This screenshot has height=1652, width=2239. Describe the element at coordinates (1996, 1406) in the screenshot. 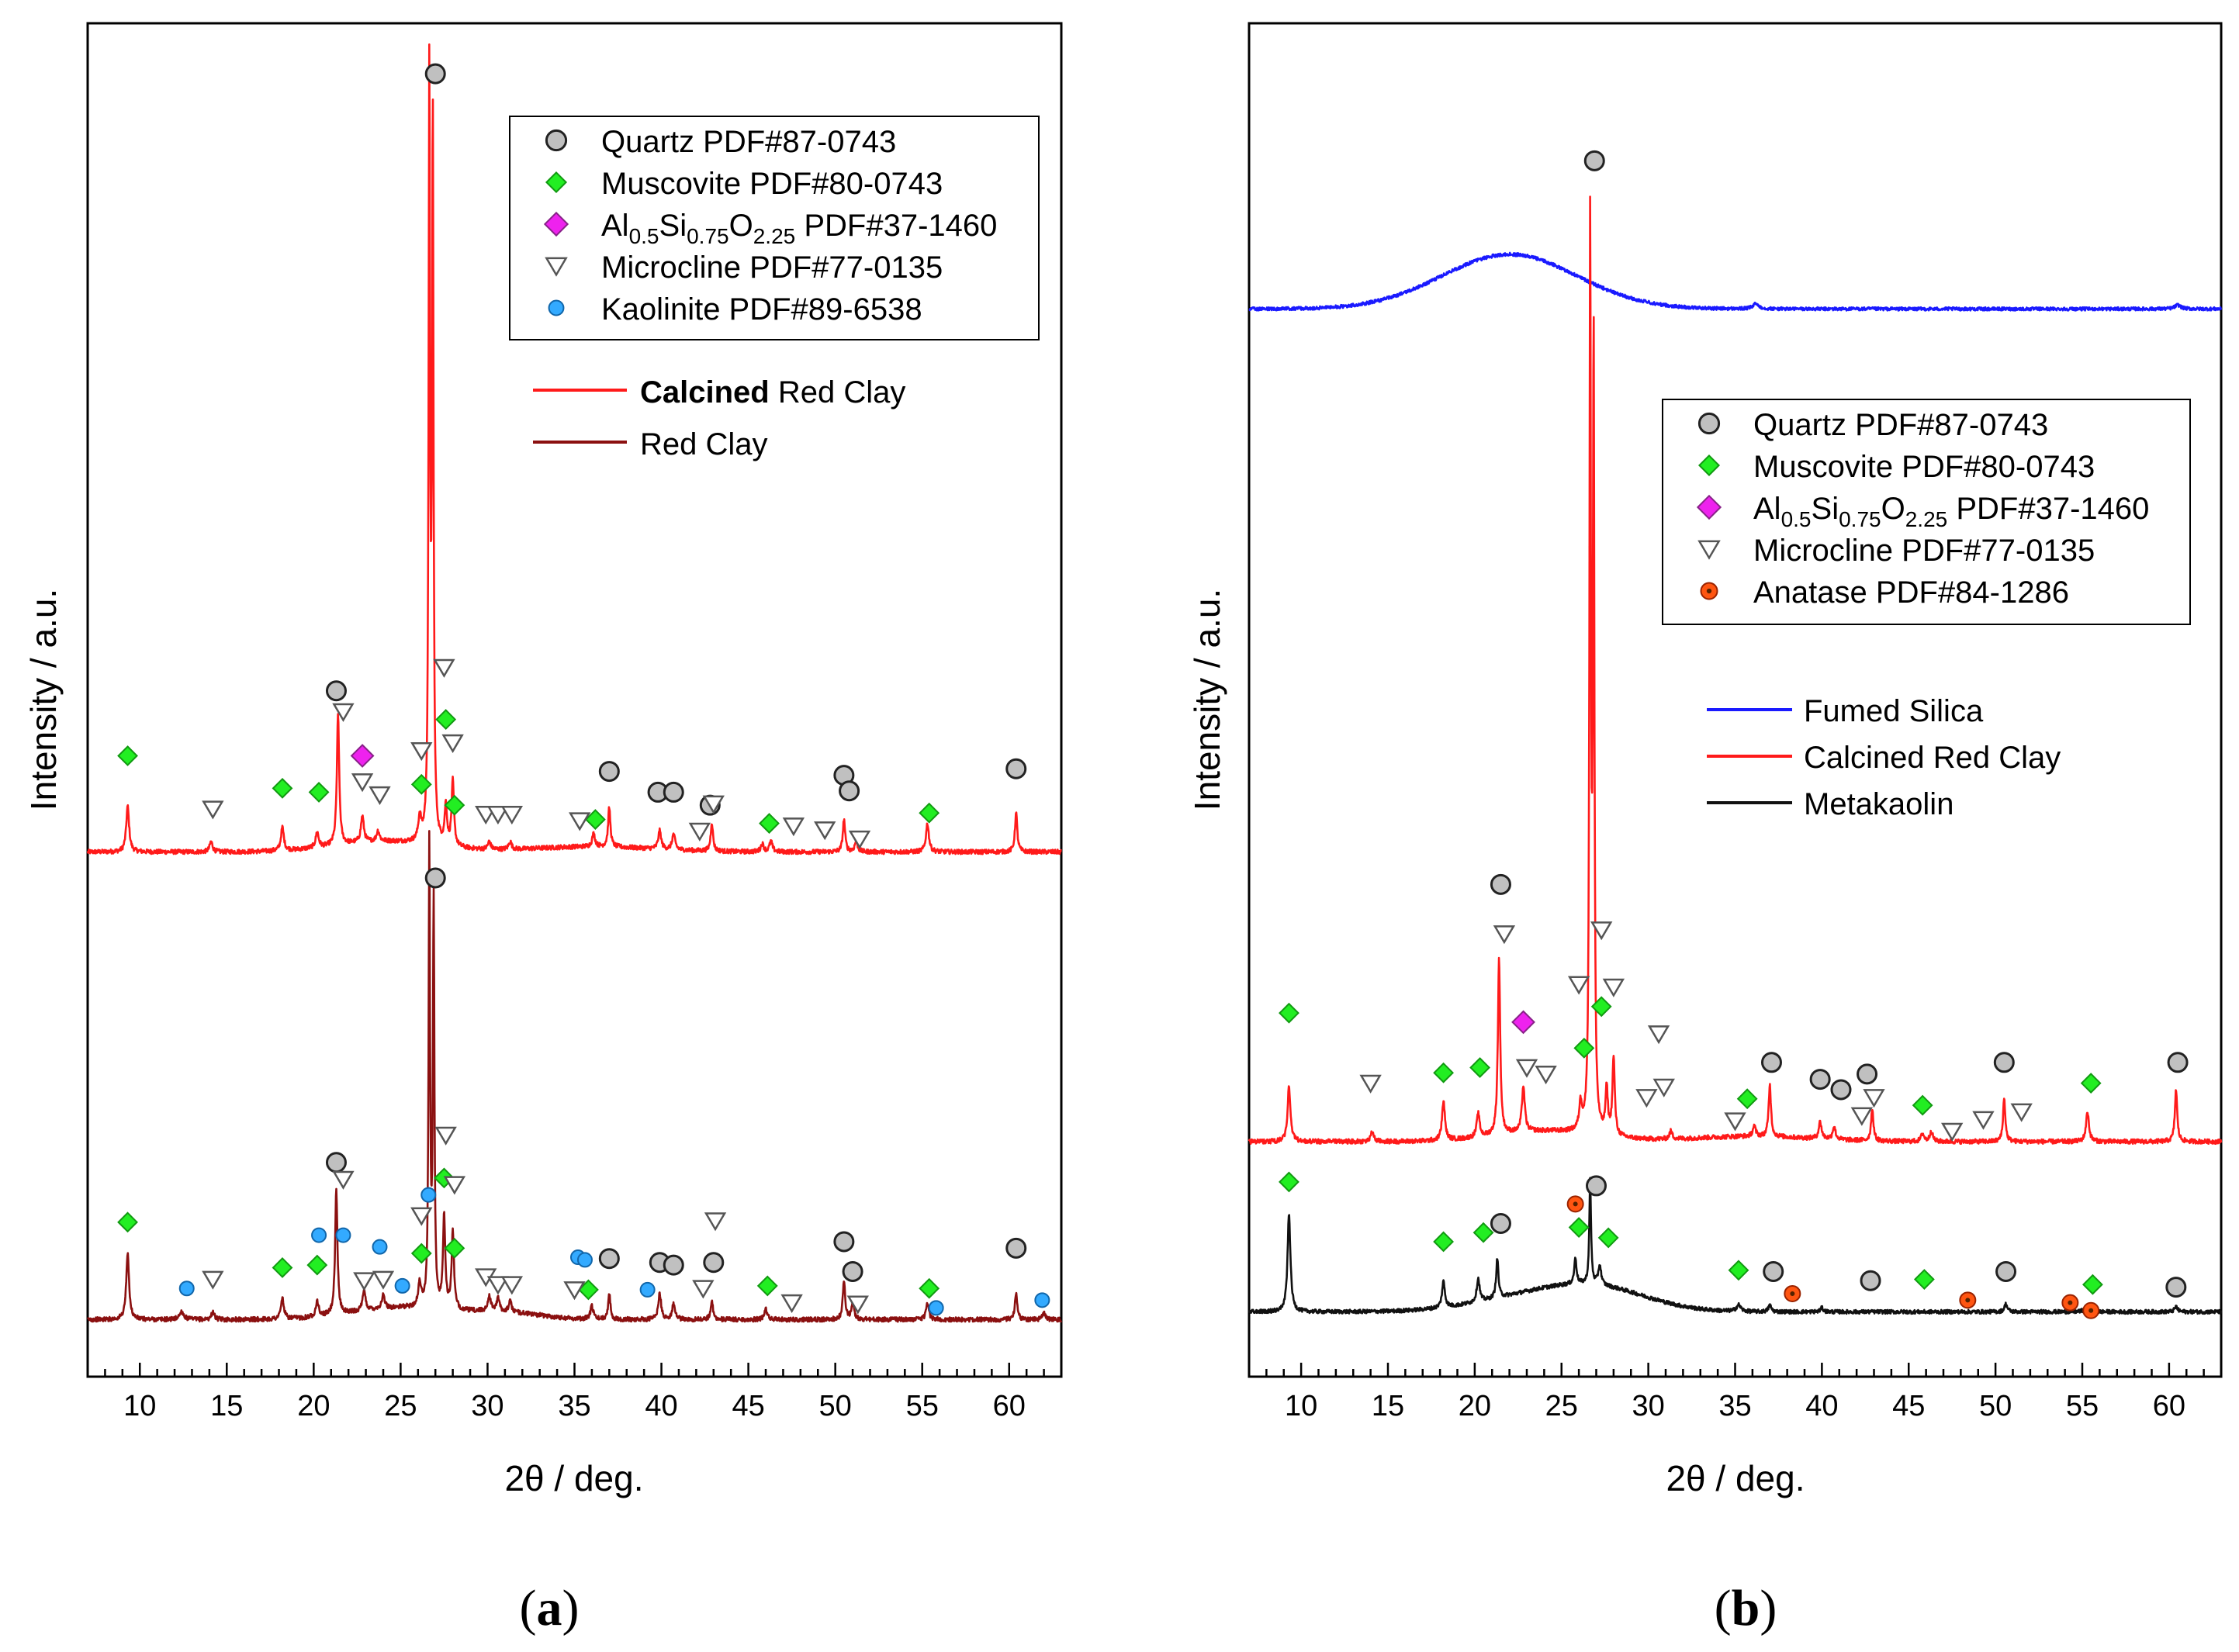

I see `x-tick-label: 50` at that location.